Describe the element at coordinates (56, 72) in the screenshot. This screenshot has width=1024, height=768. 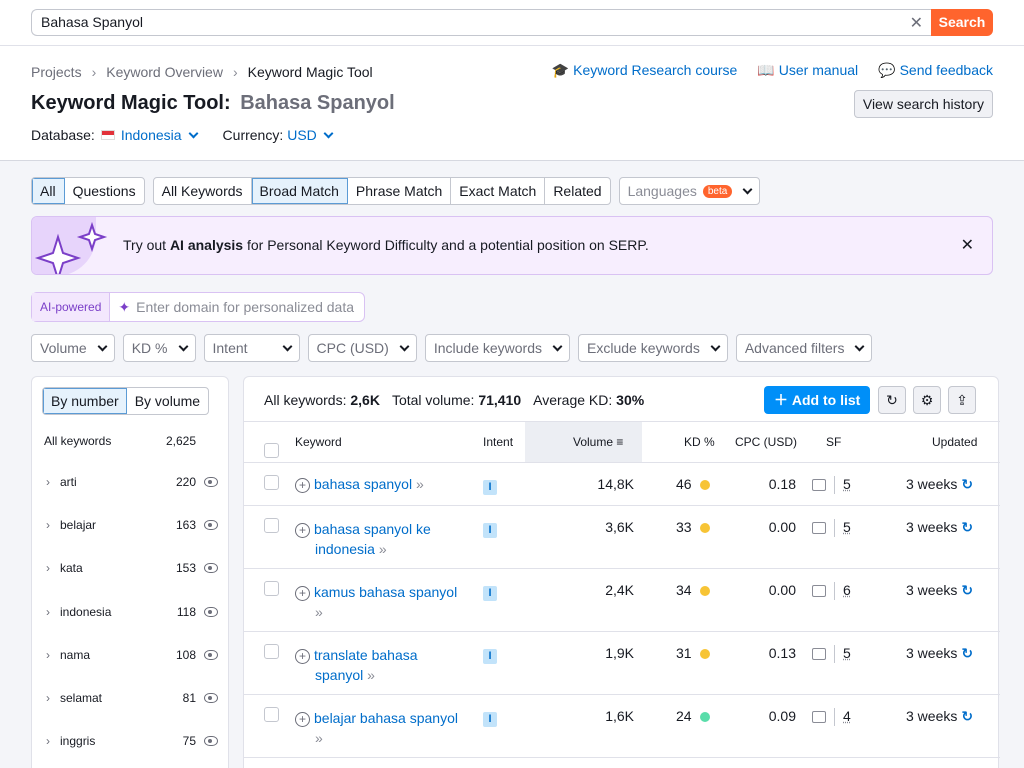
I see `breadcrumb-projects: Projects` at that location.